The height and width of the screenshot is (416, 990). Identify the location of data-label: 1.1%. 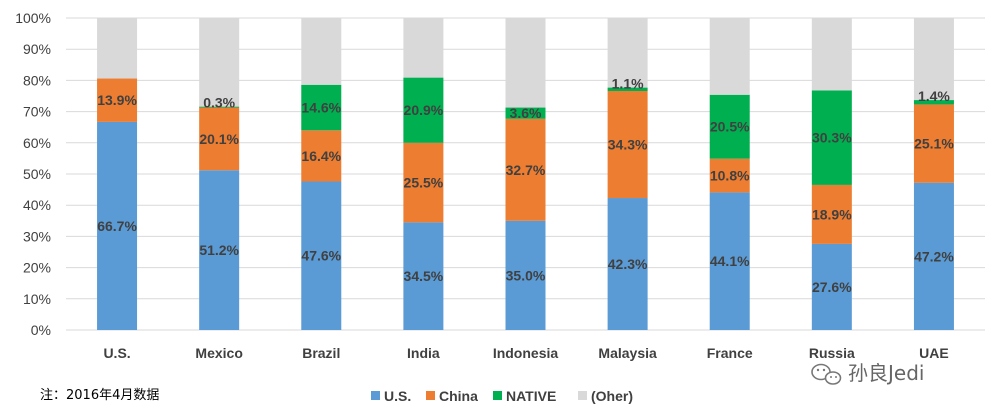
(628, 84).